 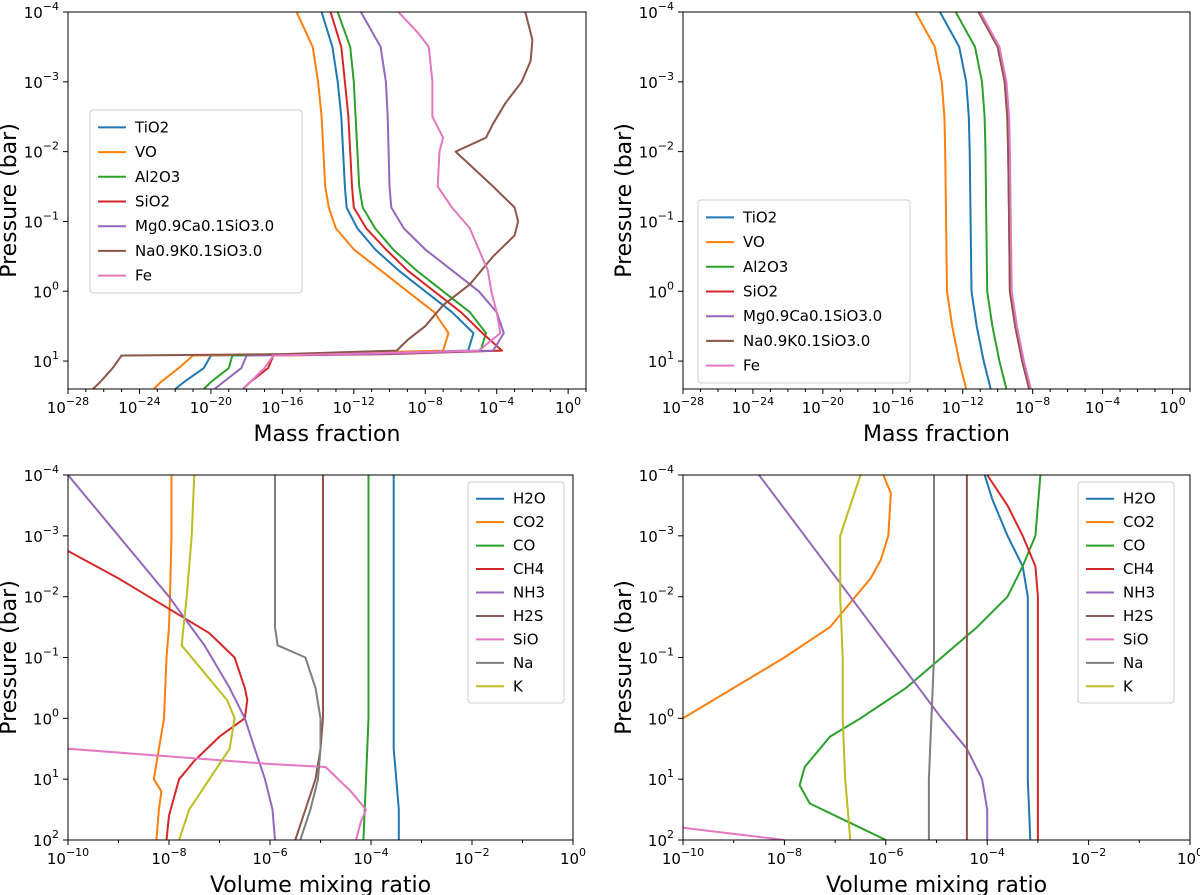 I want to click on legend-label: TiO2, so click(x=759, y=217).